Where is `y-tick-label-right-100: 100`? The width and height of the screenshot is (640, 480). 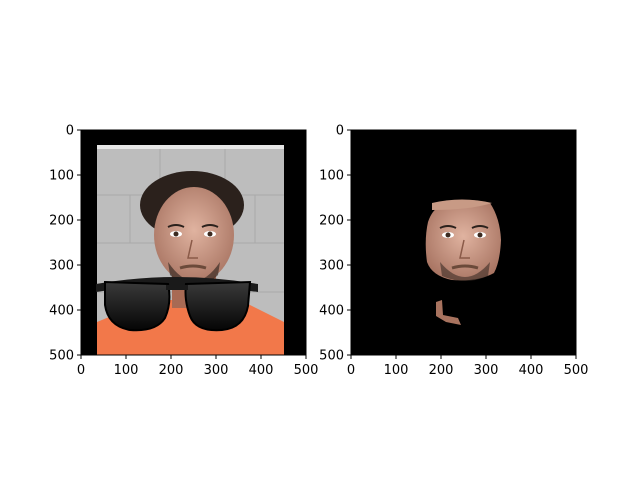
y-tick-label-right-100: 100 is located at coordinates (331, 176).